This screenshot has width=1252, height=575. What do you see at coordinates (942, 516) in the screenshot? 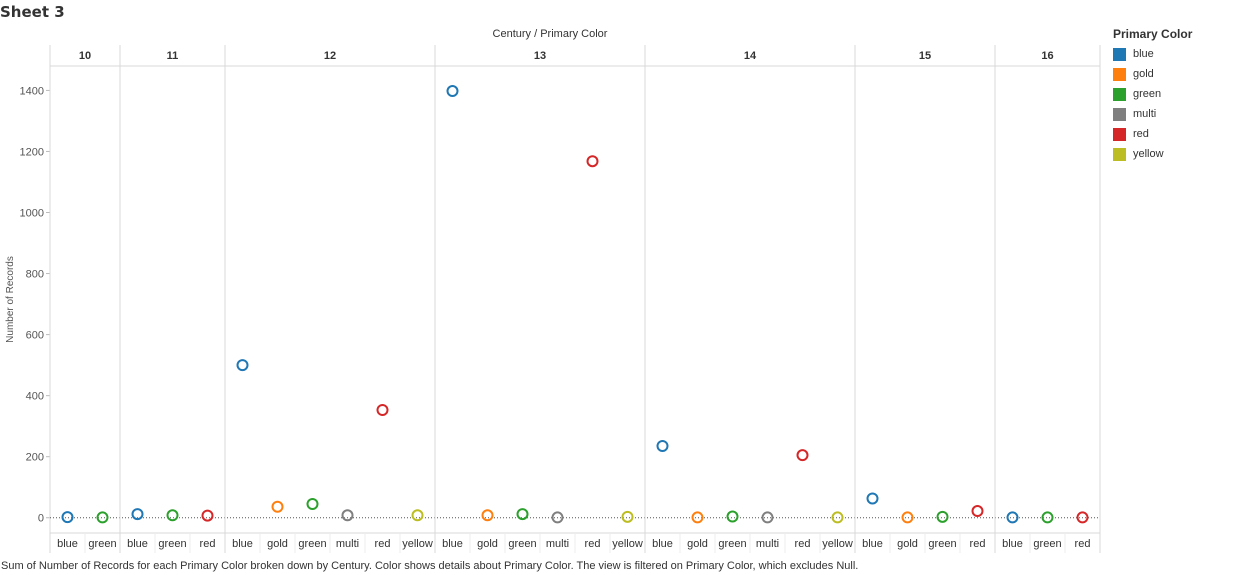
I see `point-15-green` at bounding box center [942, 516].